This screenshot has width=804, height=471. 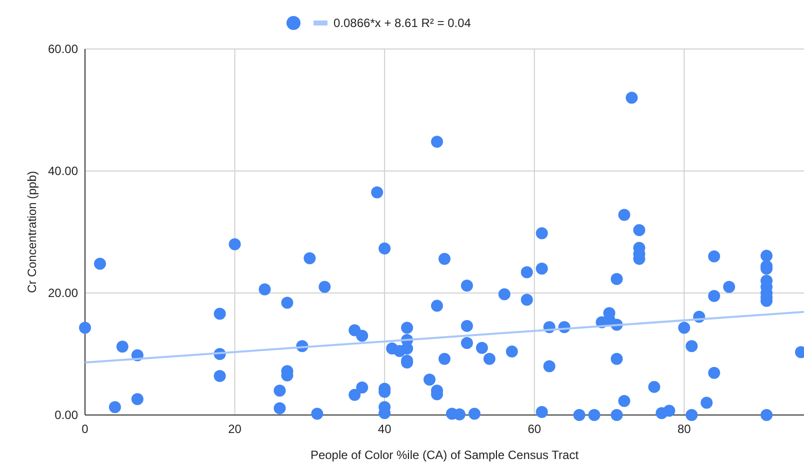 What do you see at coordinates (63, 171) in the screenshot?
I see `y-tick-label: 40.00` at bounding box center [63, 171].